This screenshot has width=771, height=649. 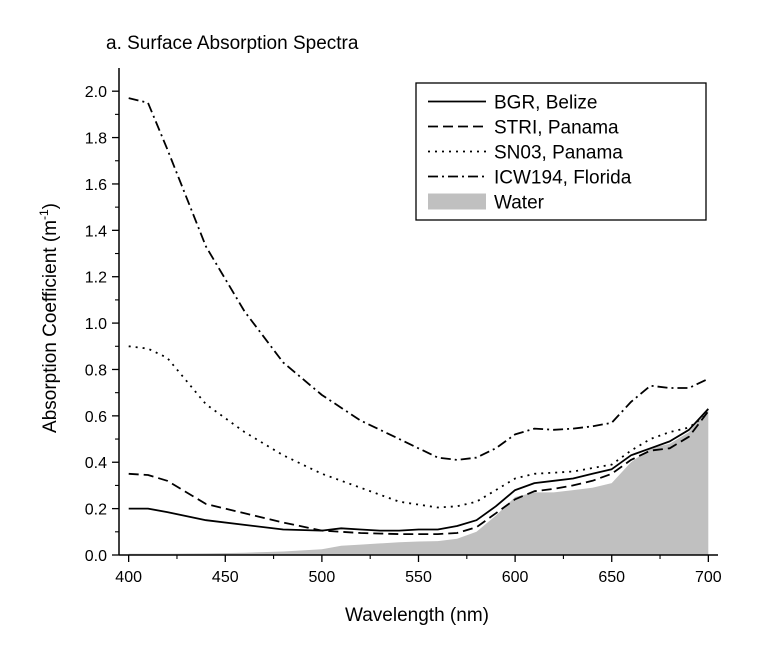 I want to click on y-tick-label: 0.6, so click(x=96, y=417).